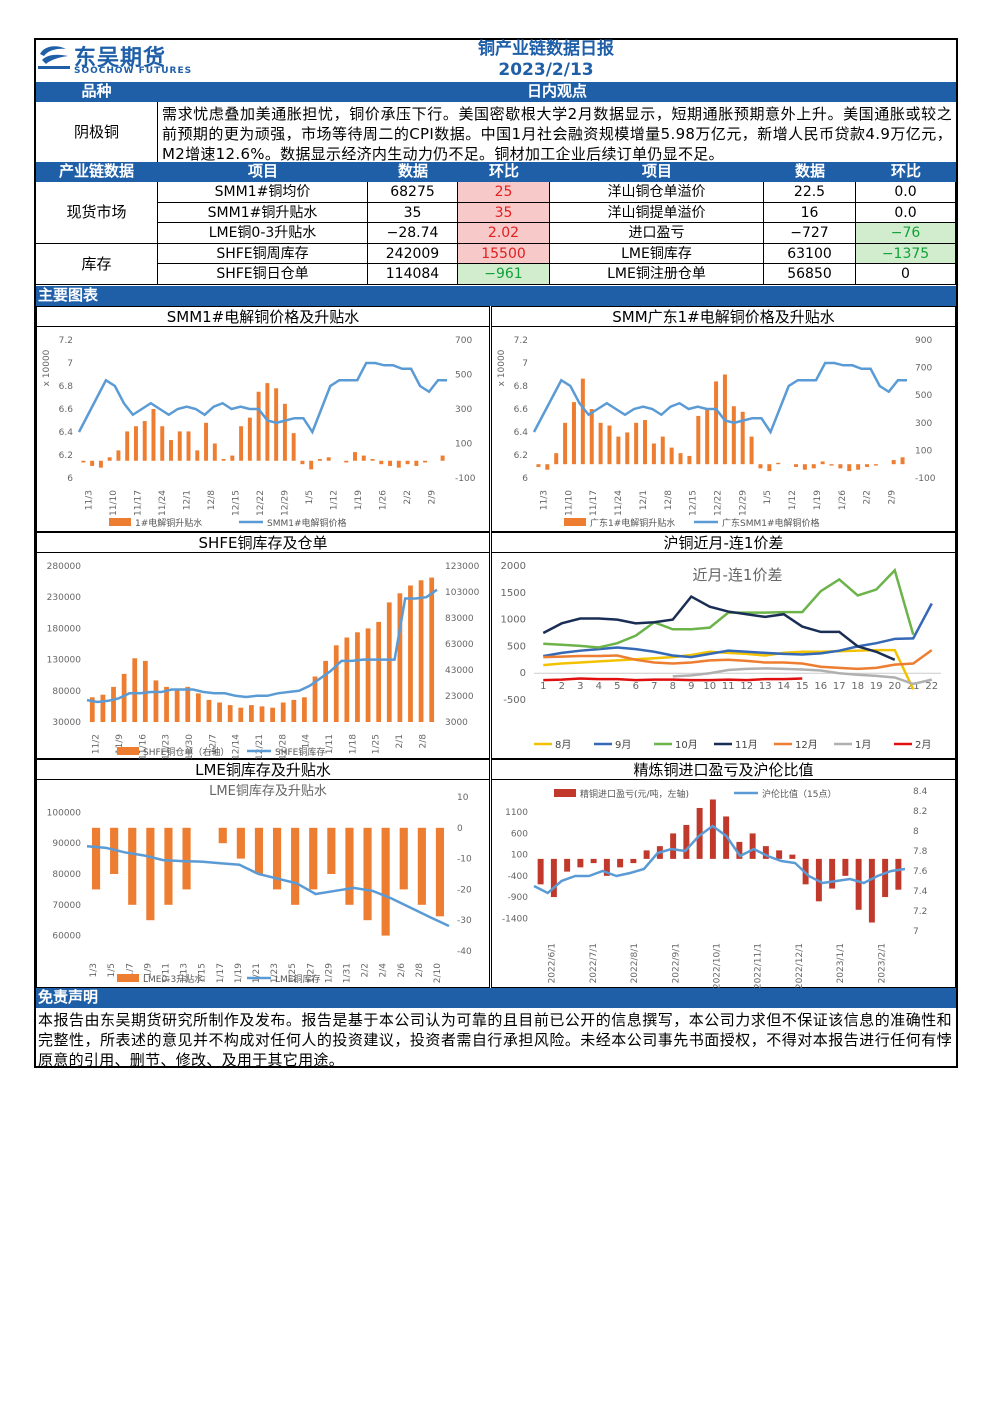 This screenshot has height=1403, width=992. I want to click on legend-label: 9月, so click(623, 745).